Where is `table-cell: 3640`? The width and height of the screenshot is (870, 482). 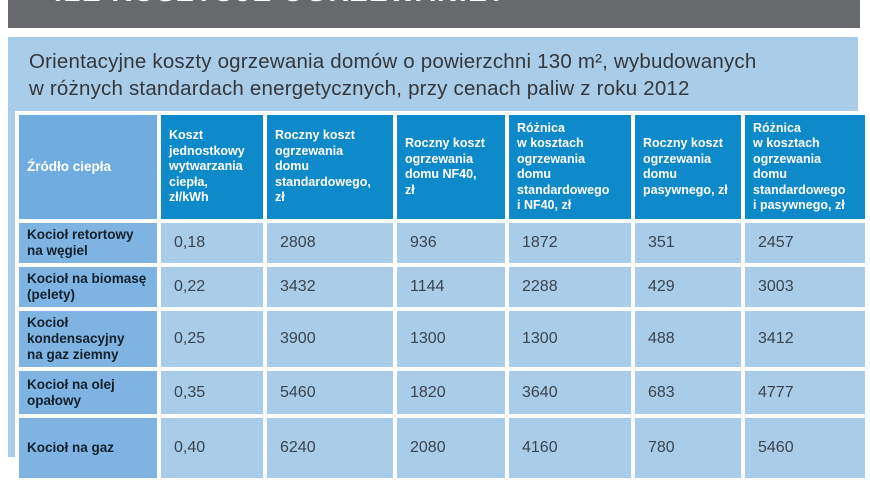
table-cell: 3640 is located at coordinates (570, 392).